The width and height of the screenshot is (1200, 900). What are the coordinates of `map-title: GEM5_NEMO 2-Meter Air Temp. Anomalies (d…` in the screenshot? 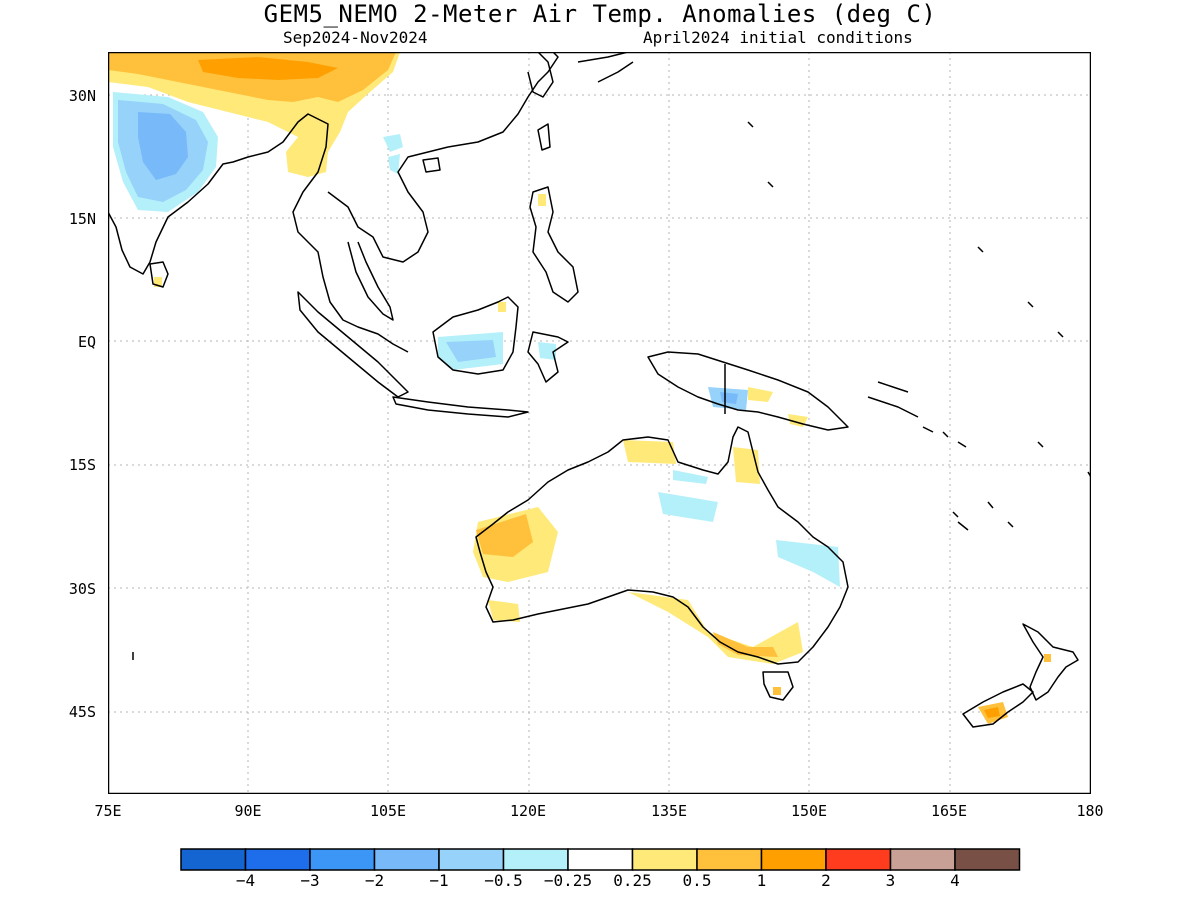 It's located at (600, 14).